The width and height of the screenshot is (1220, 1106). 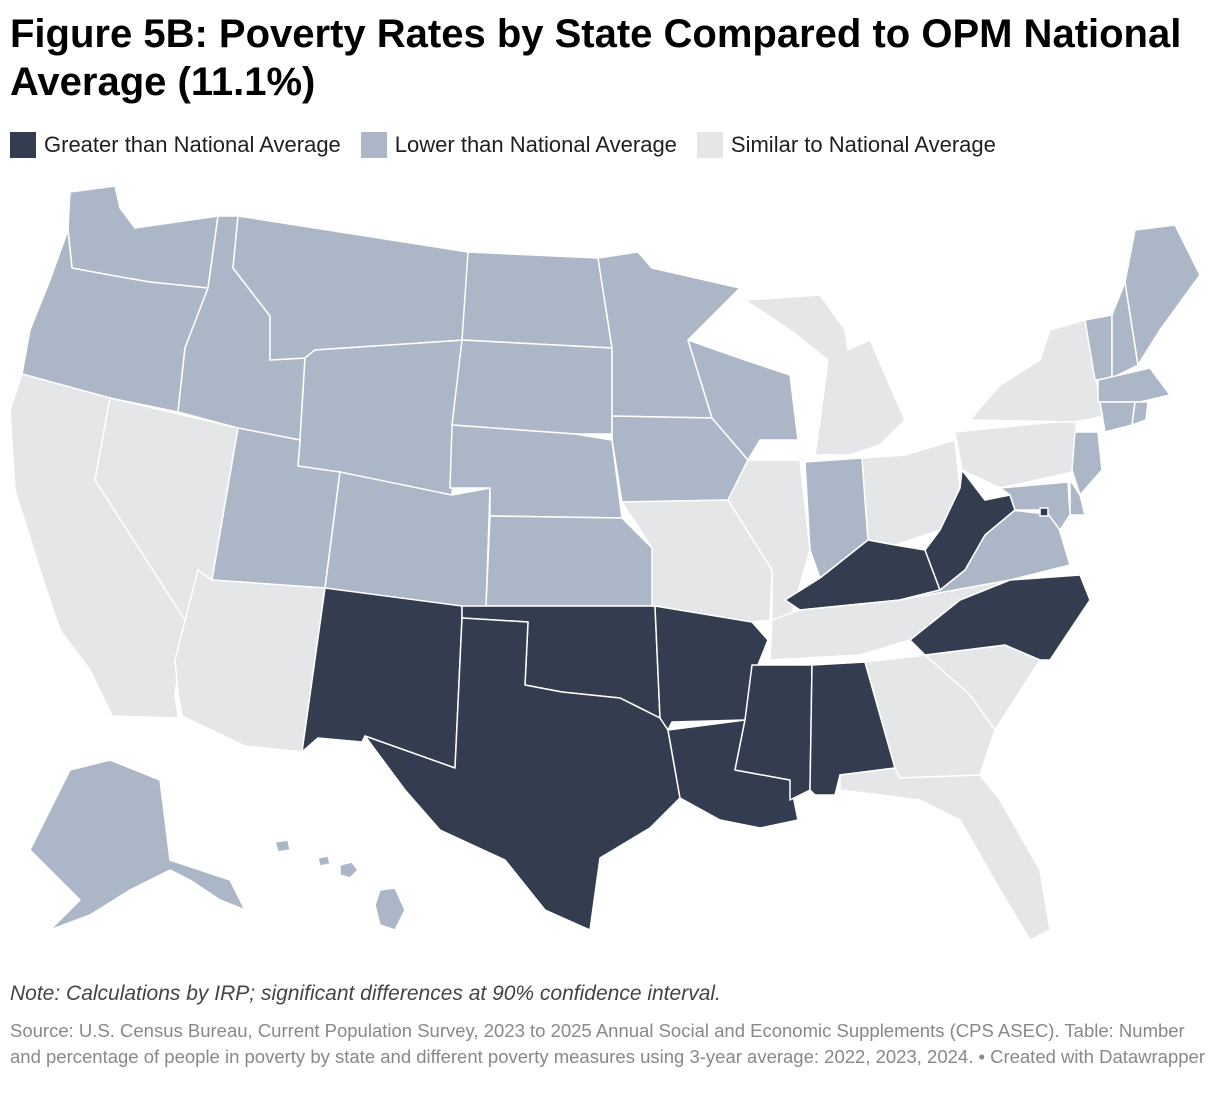 I want to click on legend-swatch-greater, so click(x=23, y=145).